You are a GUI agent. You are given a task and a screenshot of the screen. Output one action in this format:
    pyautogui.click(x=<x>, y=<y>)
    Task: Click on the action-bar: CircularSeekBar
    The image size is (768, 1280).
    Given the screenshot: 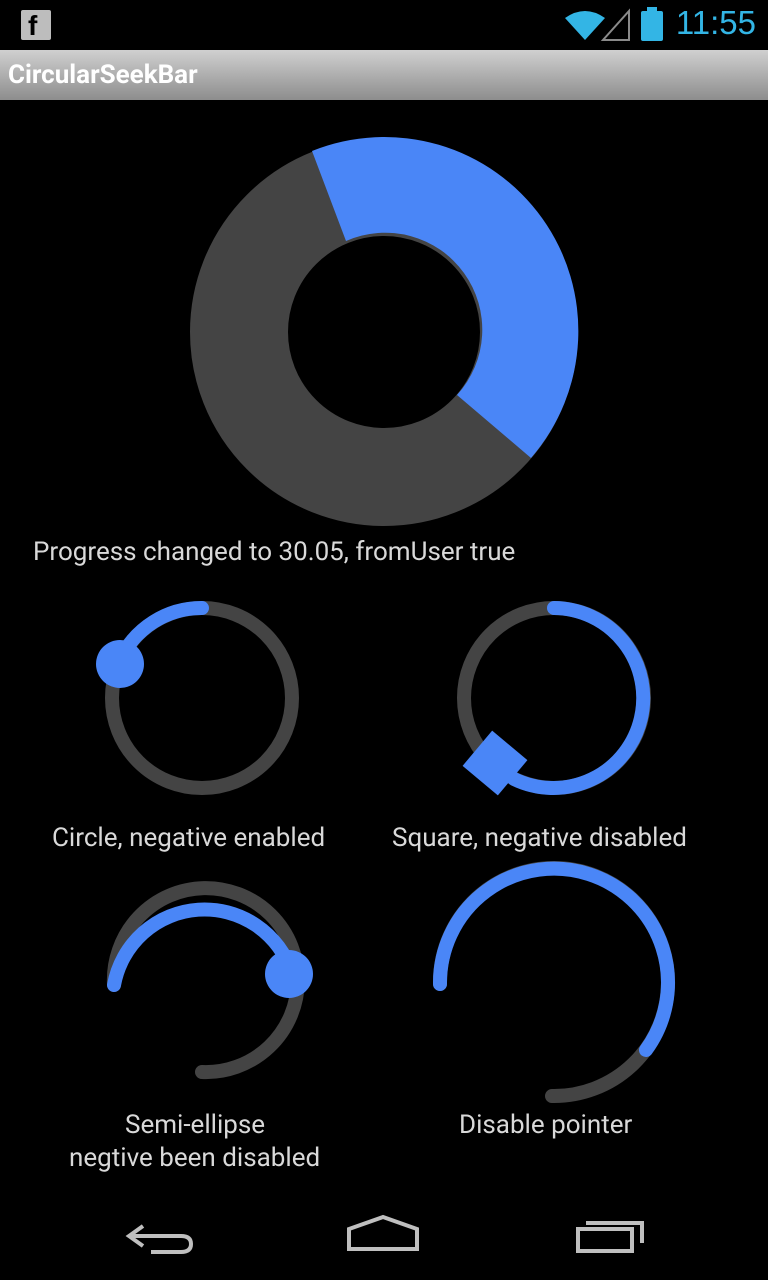 What is the action you would take?
    pyautogui.click(x=384, y=75)
    